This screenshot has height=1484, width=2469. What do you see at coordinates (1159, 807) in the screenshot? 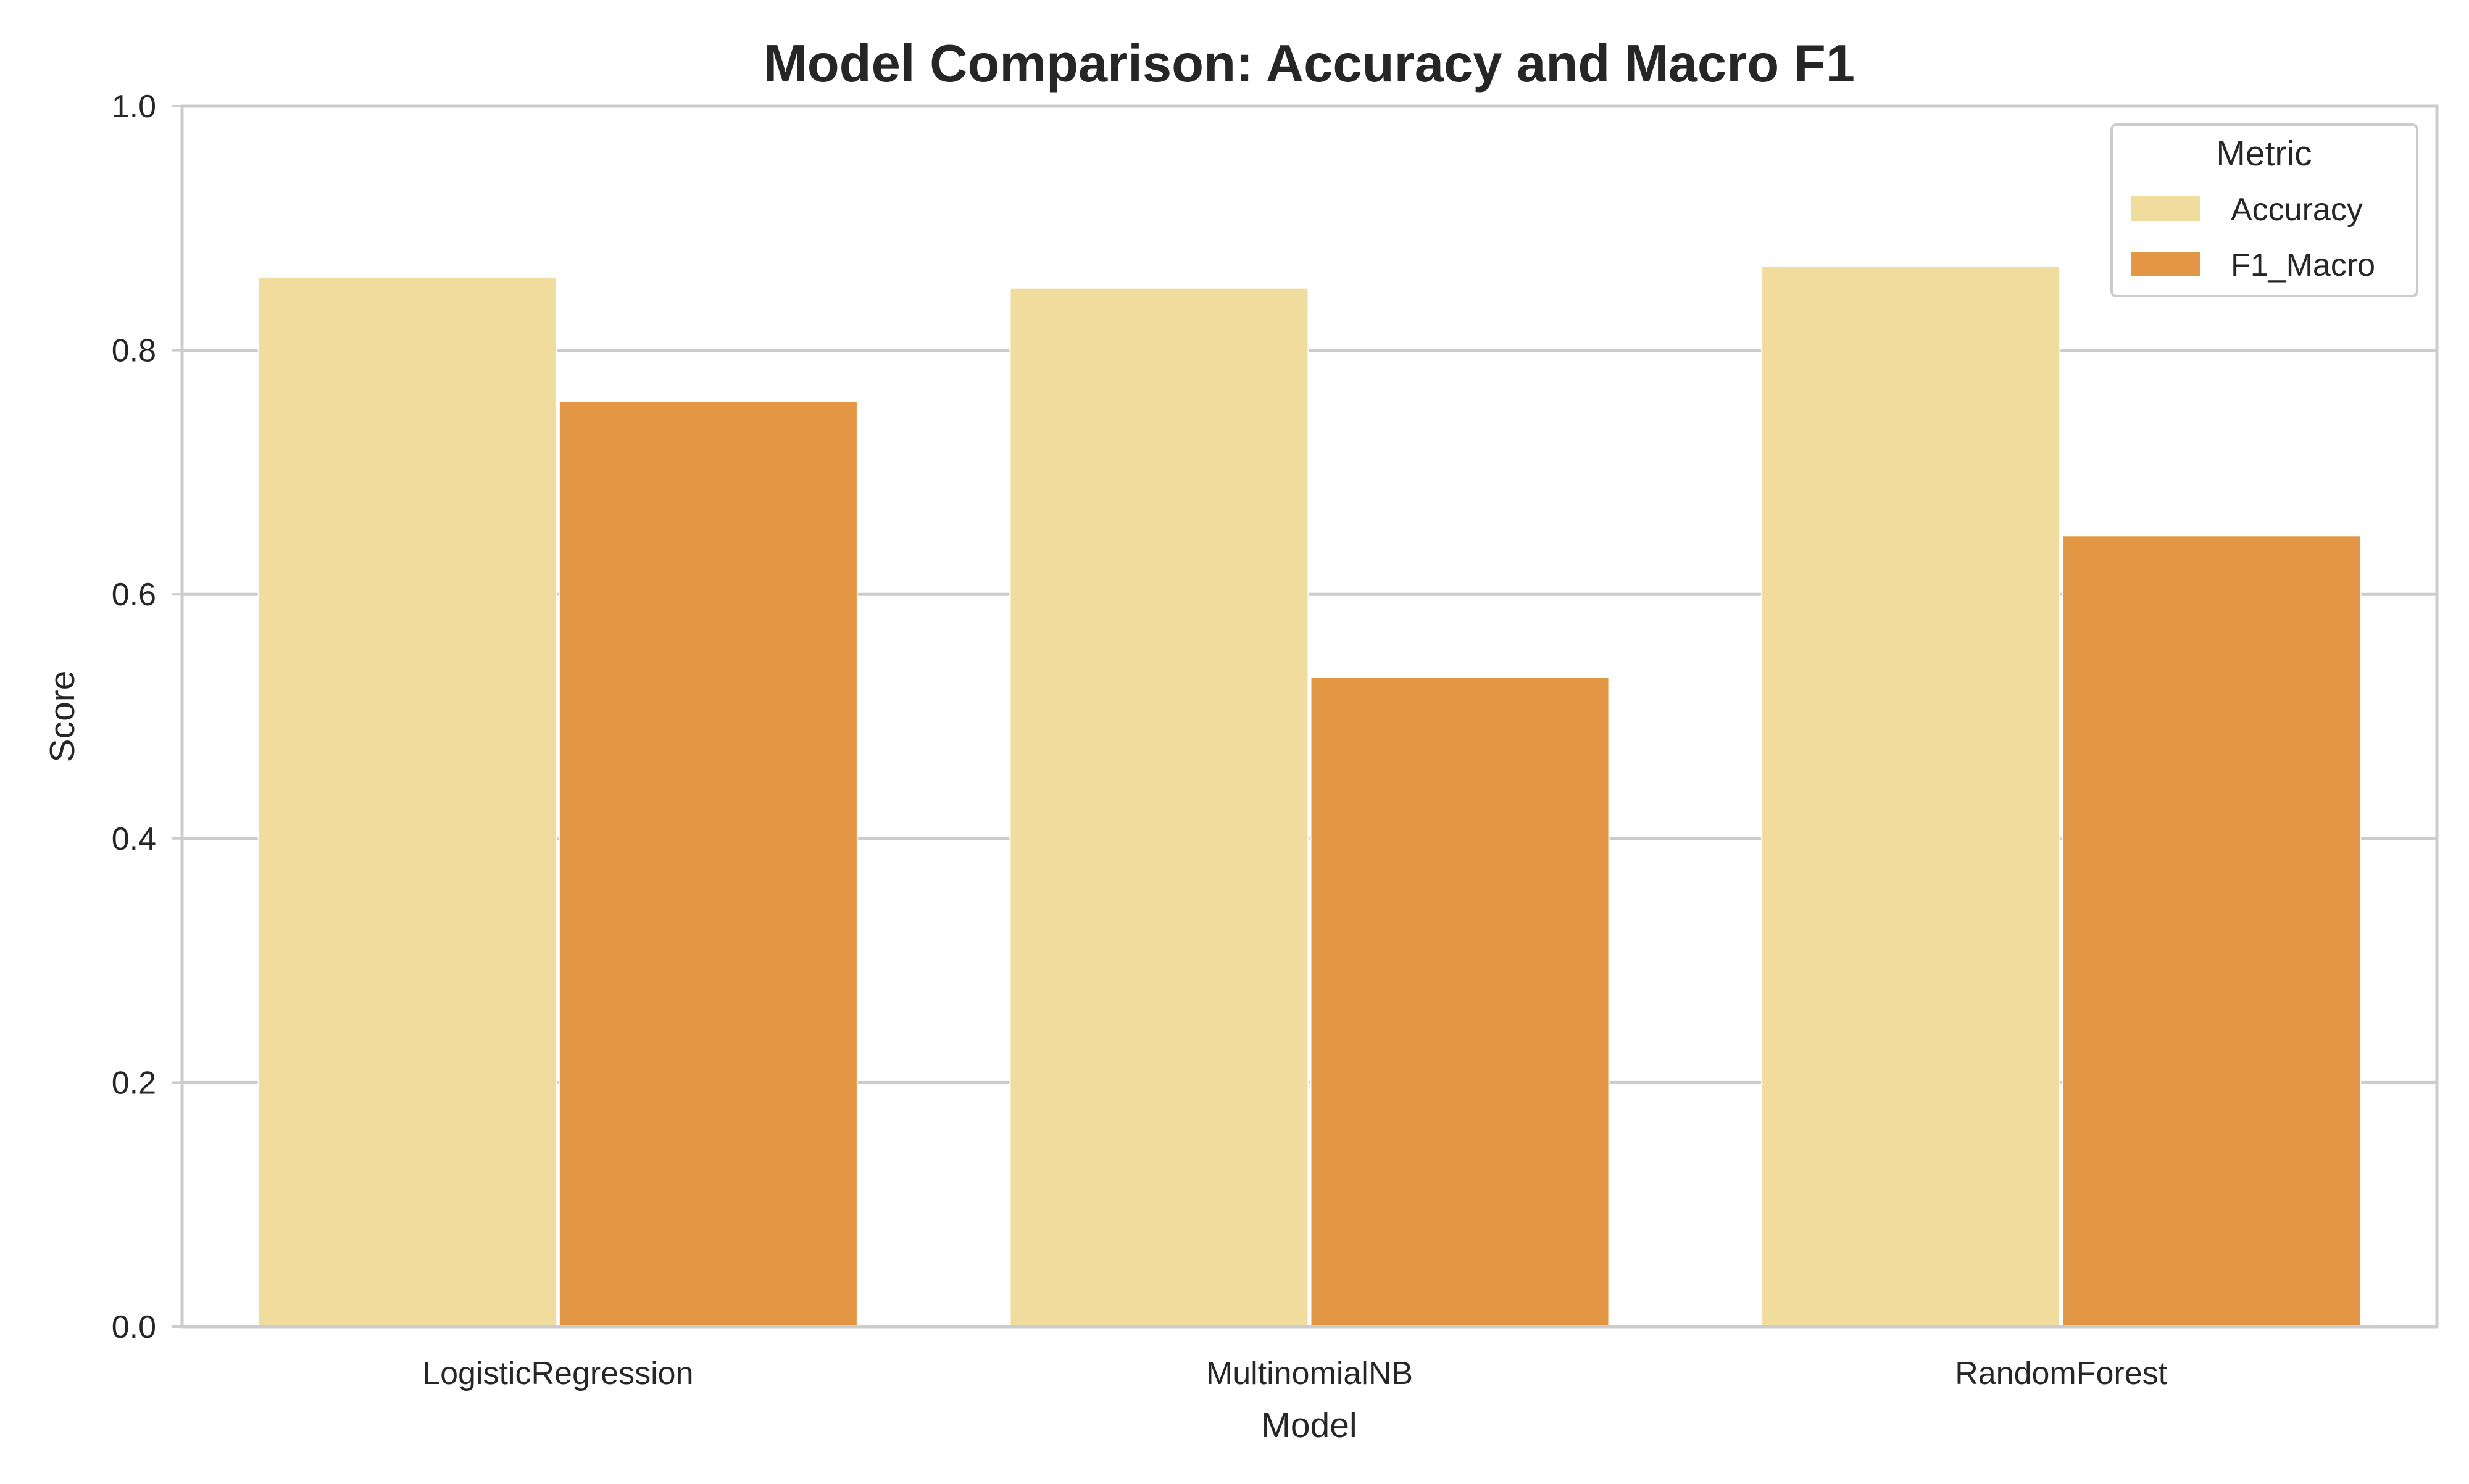
I see `bar-accuracy-multinomialnb` at bounding box center [1159, 807].